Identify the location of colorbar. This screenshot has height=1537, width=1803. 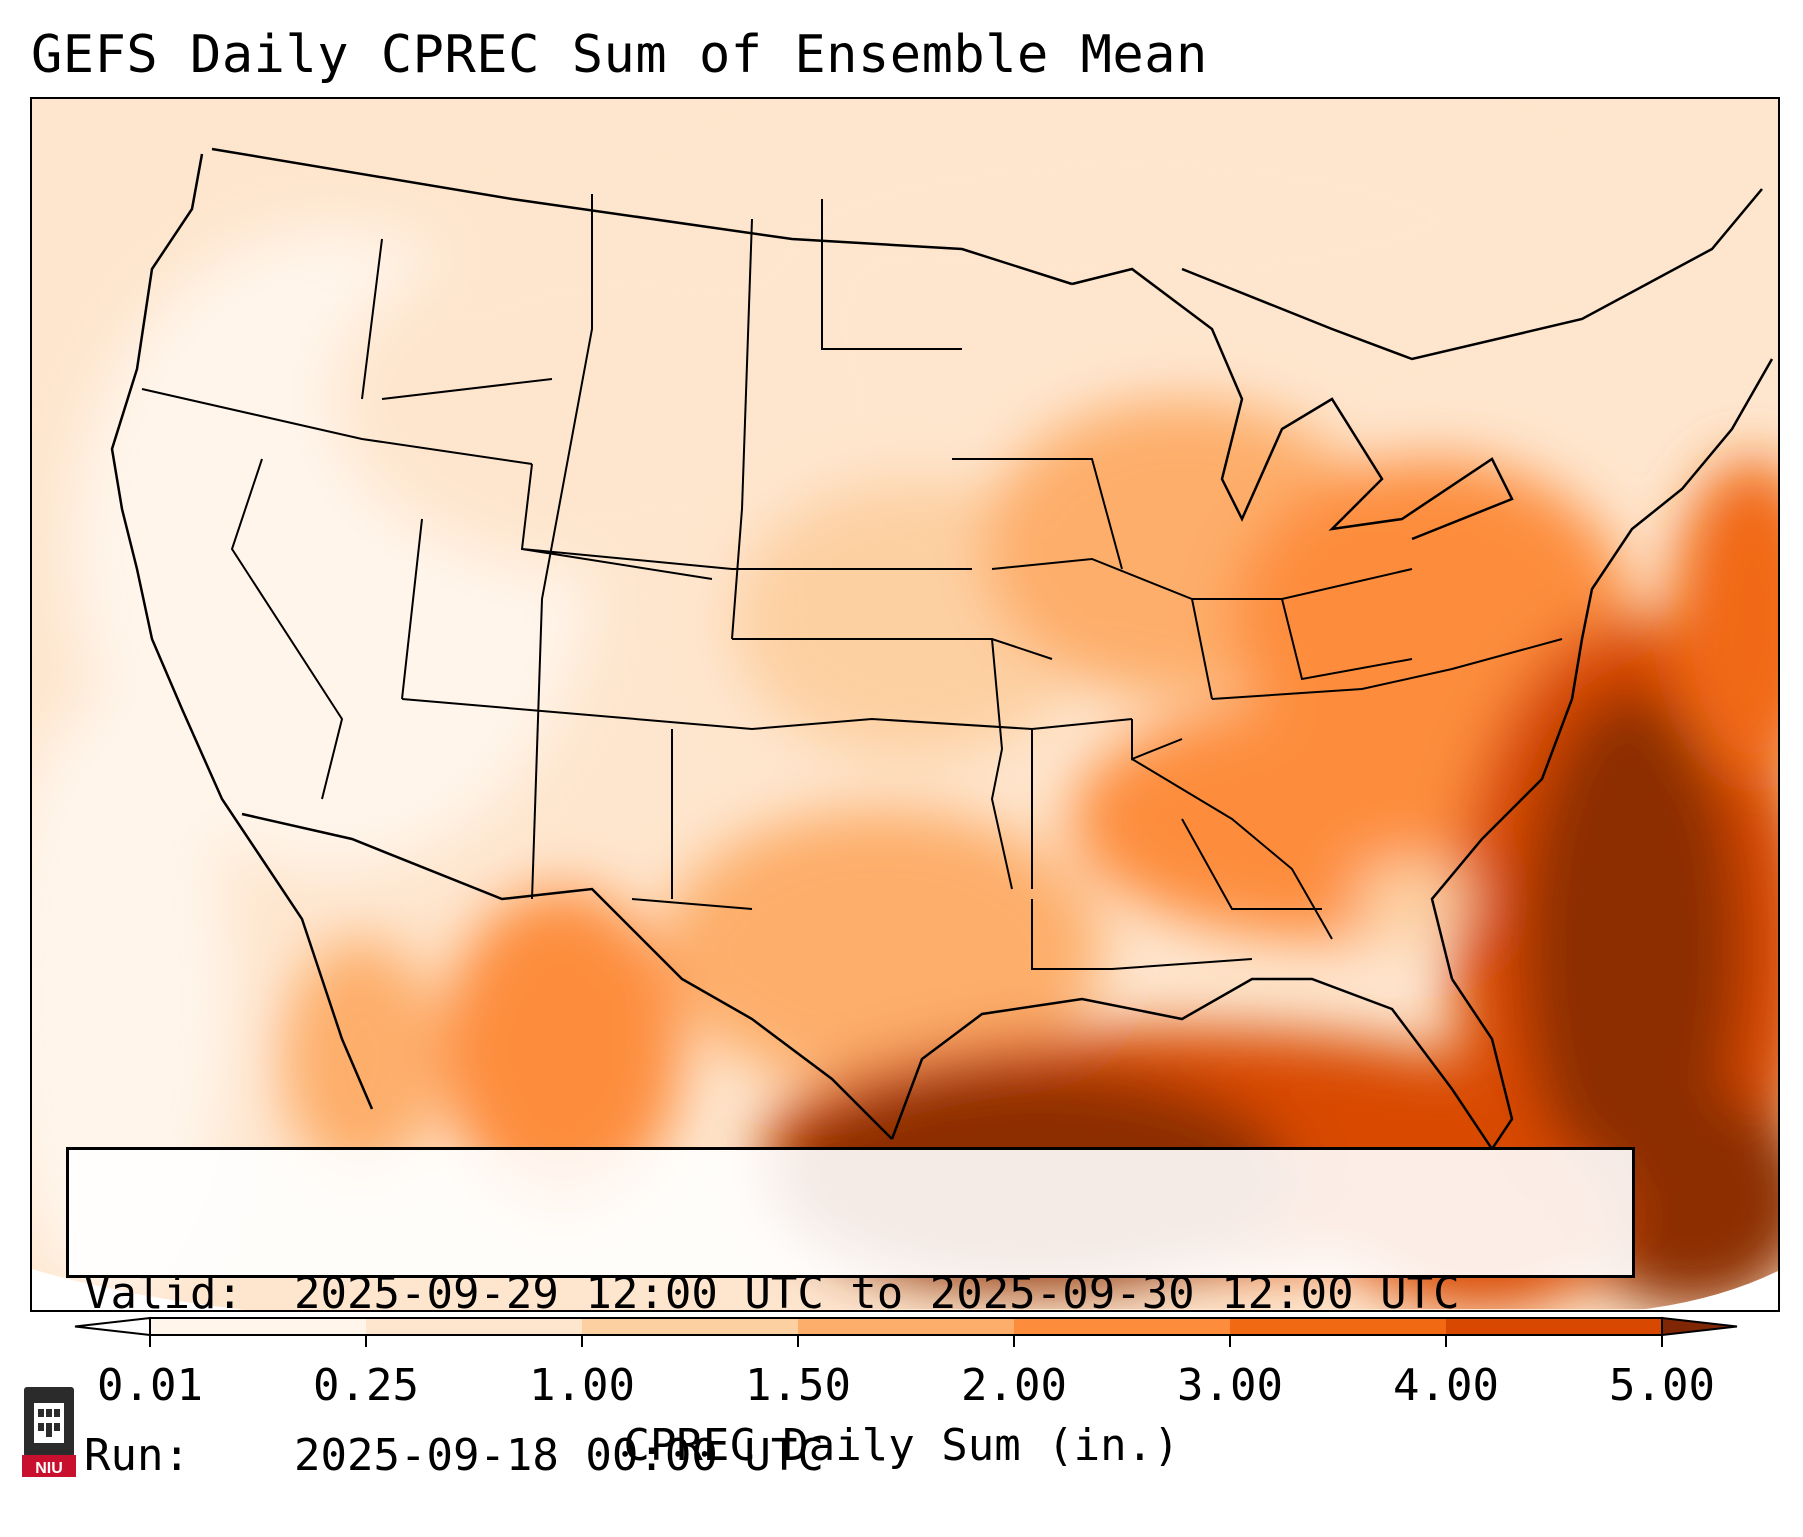
(906, 1331).